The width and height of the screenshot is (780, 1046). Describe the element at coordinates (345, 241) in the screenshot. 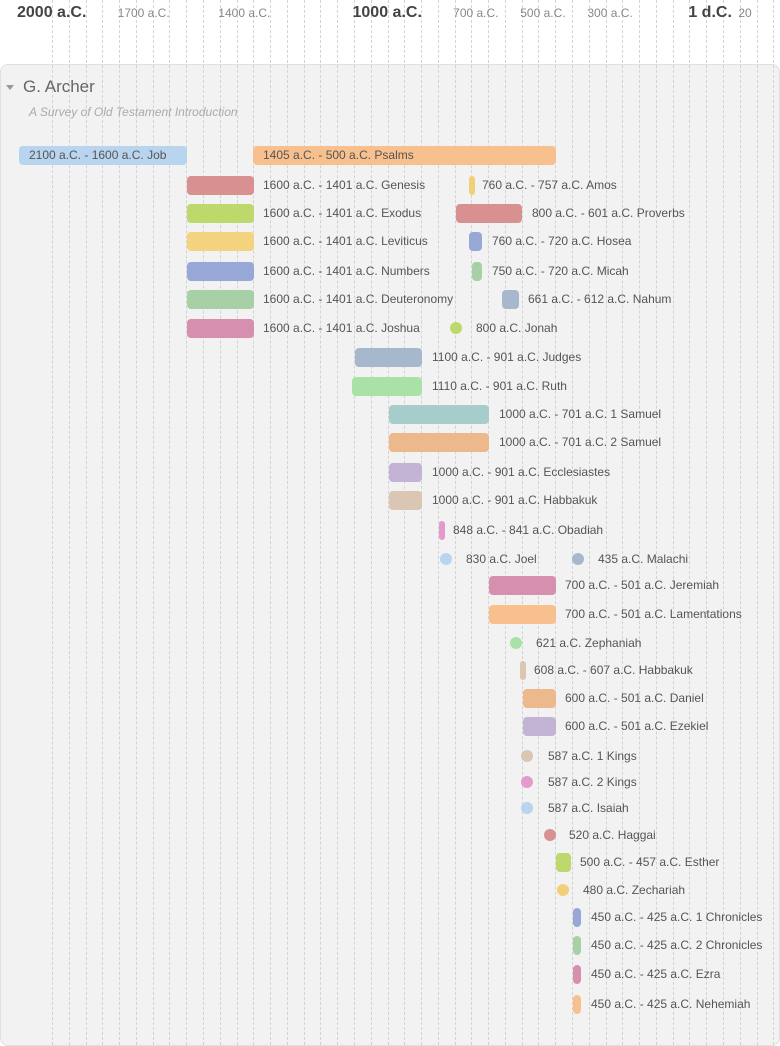

I see `event-label: 1600 a.C. - 1401 a.C. Leviticus` at that location.